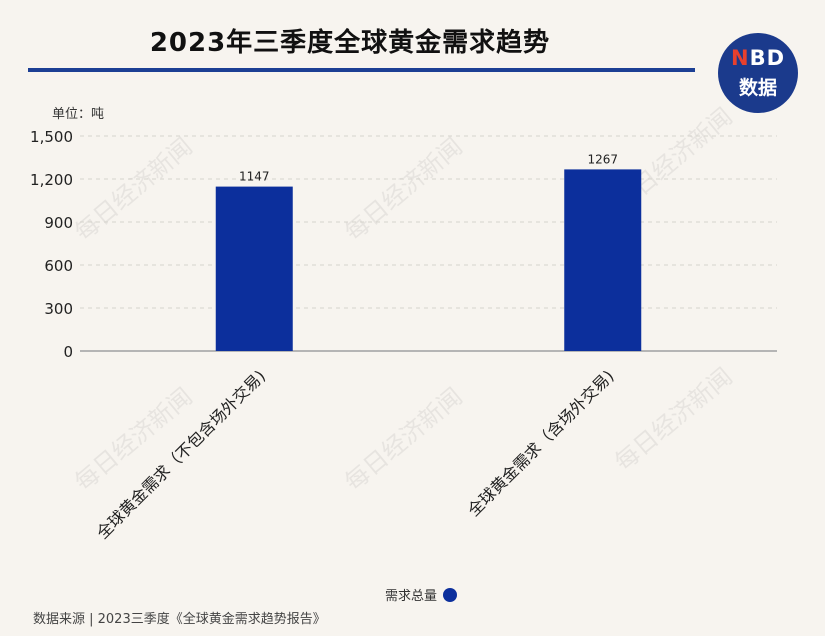  I want to click on nbd-logo: NBD 数据, so click(758, 73).